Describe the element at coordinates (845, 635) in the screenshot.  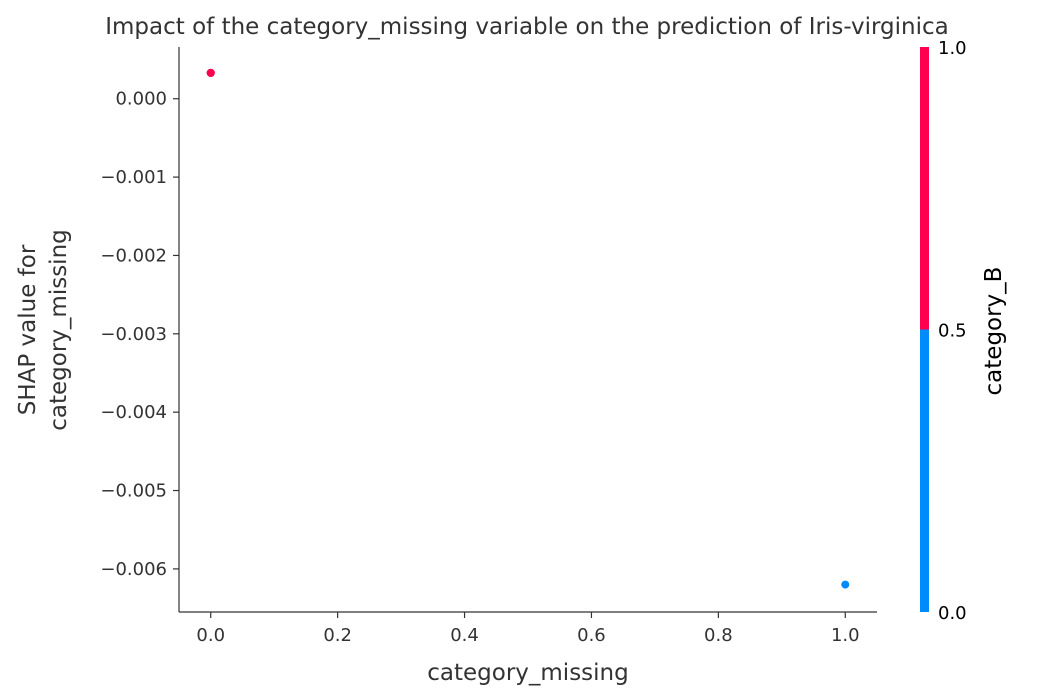
I see `x-tick-label: 1.0` at that location.